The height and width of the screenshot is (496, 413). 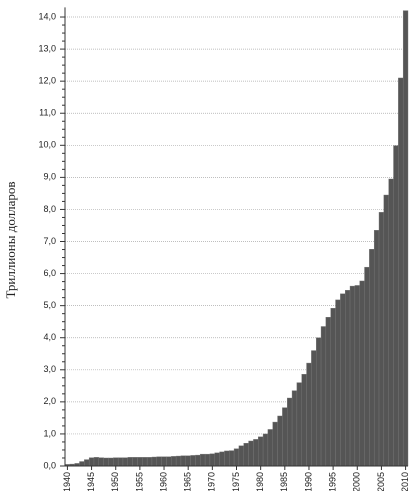 What do you see at coordinates (47, 145) in the screenshot?
I see `y-tick-label: 10,0` at bounding box center [47, 145].